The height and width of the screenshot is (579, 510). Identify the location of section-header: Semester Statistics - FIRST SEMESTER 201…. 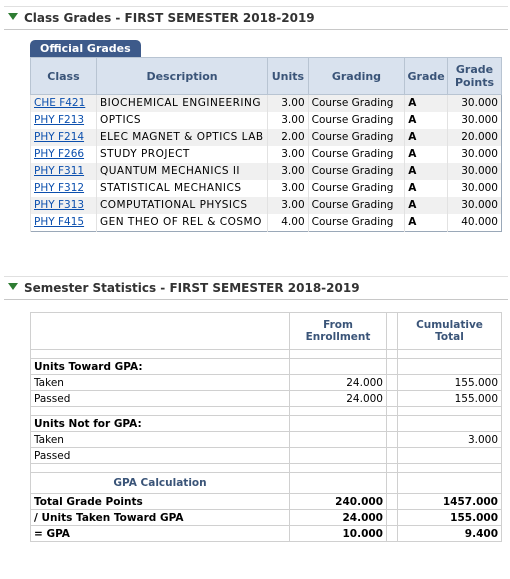
(256, 288).